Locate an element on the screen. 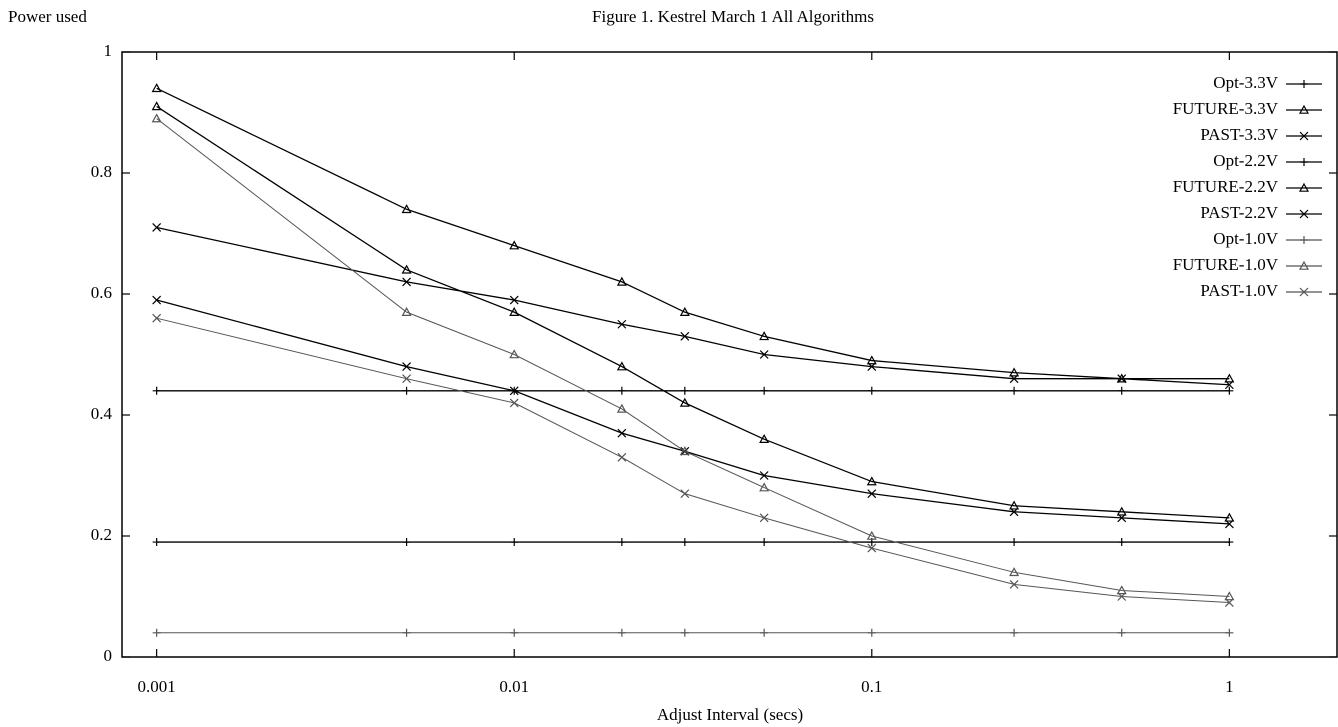  y-tick-label: 0.8 is located at coordinates (101, 171).